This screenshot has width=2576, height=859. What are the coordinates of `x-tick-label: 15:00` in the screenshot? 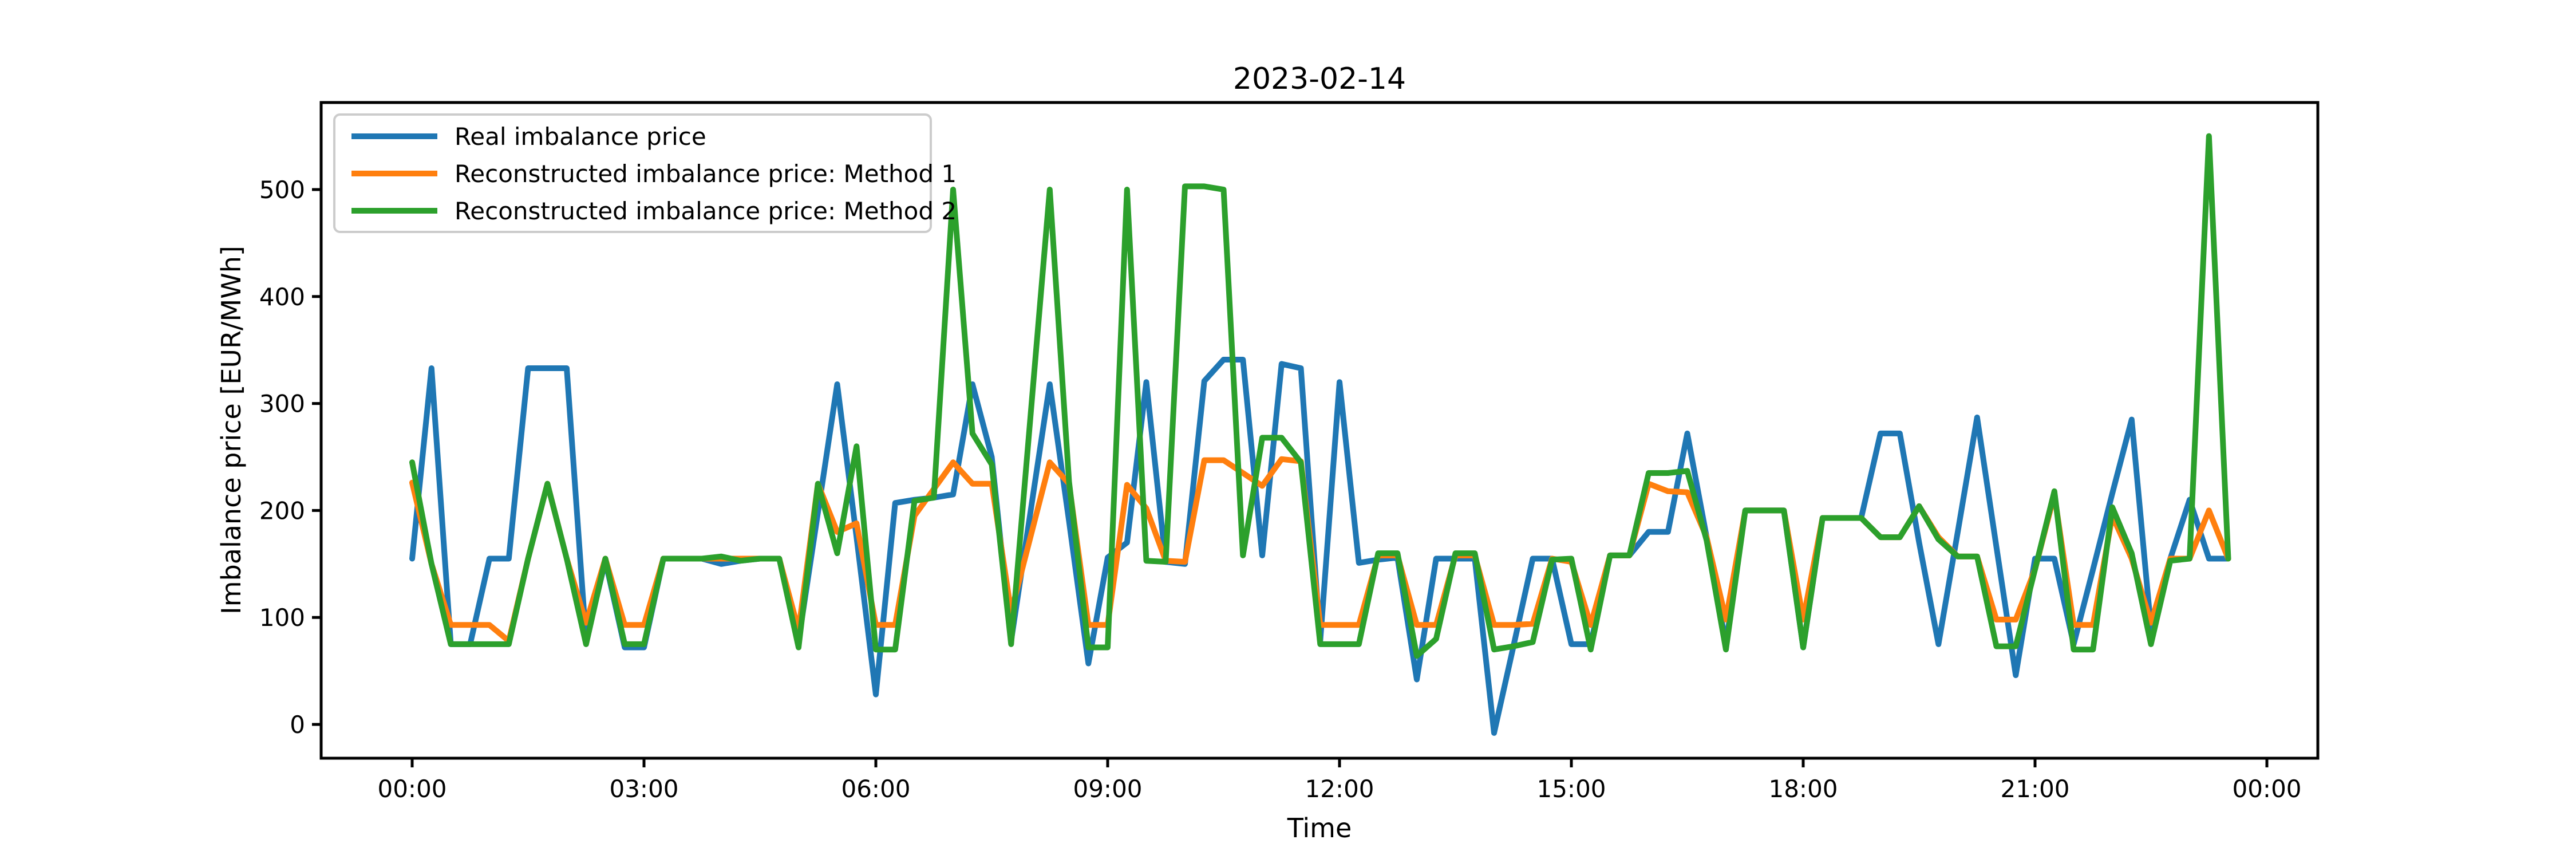 It's located at (1571, 789).